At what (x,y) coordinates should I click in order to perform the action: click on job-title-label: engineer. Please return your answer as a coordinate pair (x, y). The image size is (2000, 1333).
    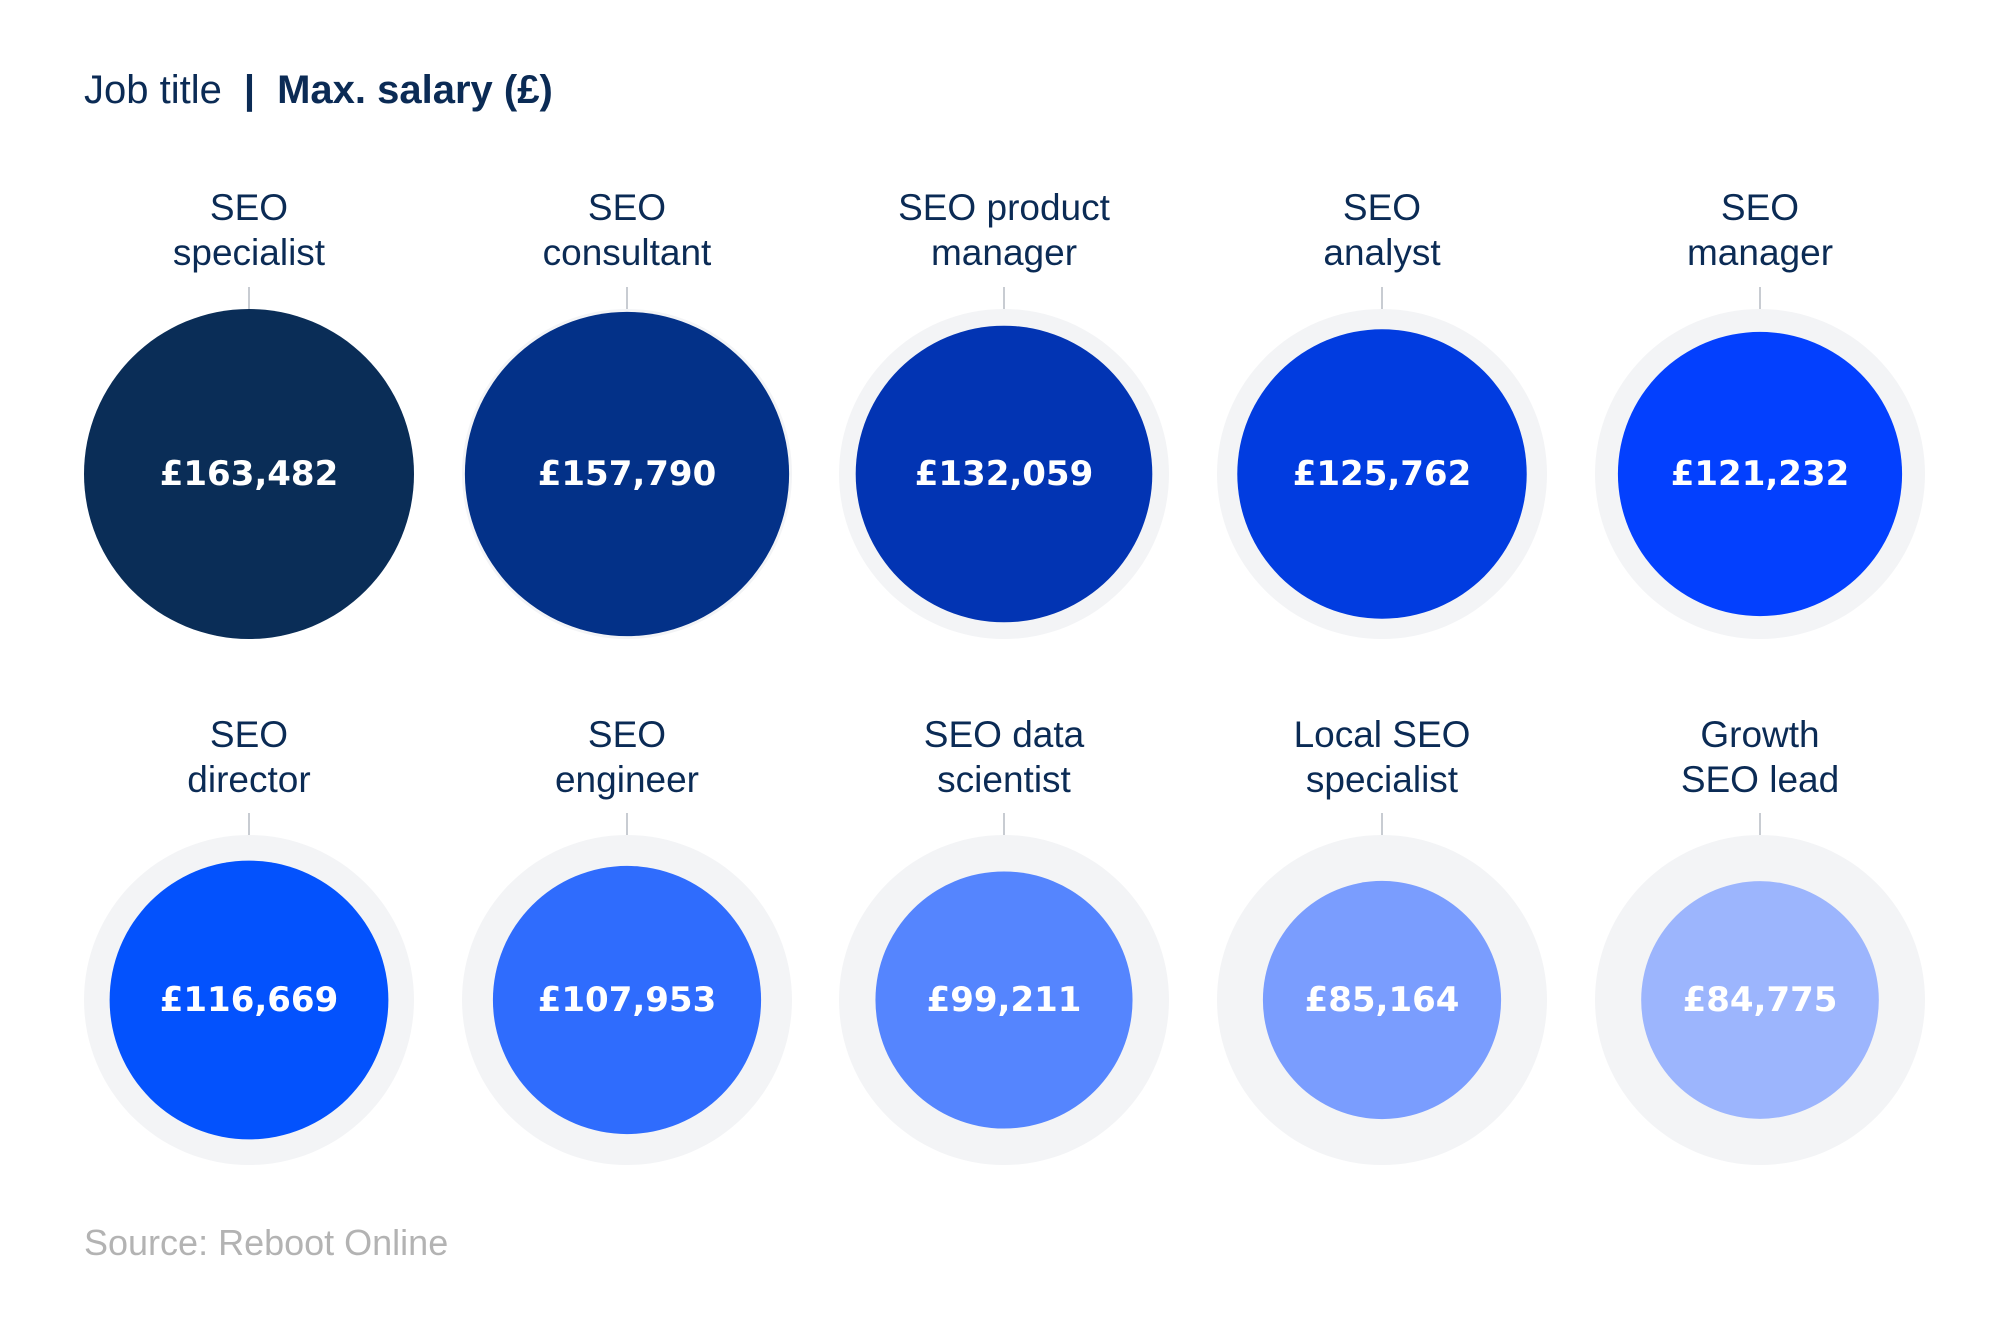
    Looking at the image, I should click on (627, 779).